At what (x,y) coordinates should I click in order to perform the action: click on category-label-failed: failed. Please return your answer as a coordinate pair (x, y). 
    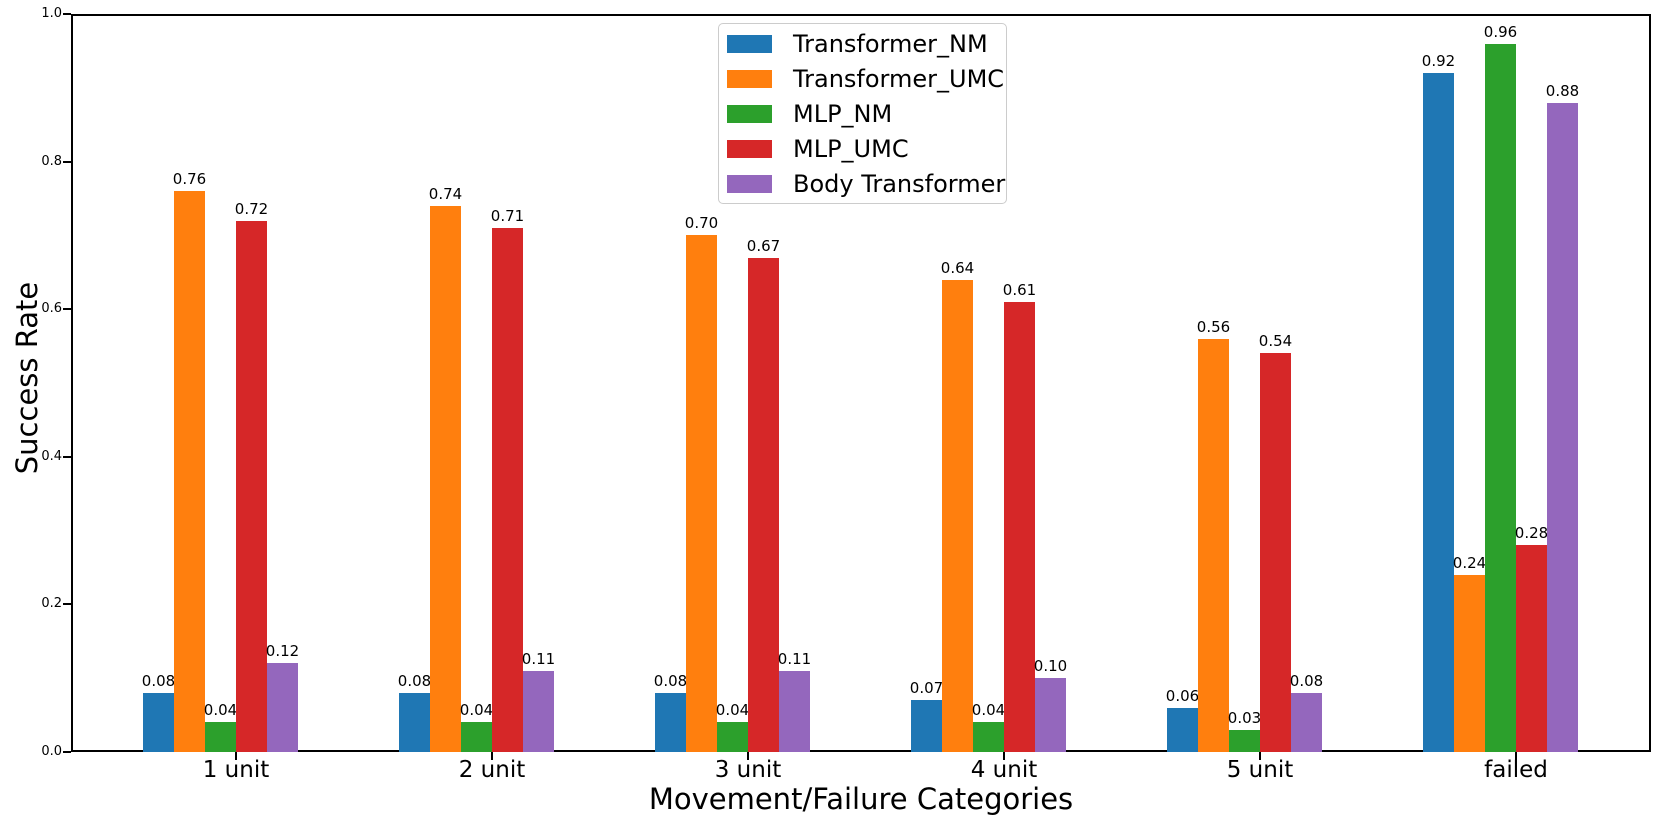
    Looking at the image, I should click on (1516, 770).